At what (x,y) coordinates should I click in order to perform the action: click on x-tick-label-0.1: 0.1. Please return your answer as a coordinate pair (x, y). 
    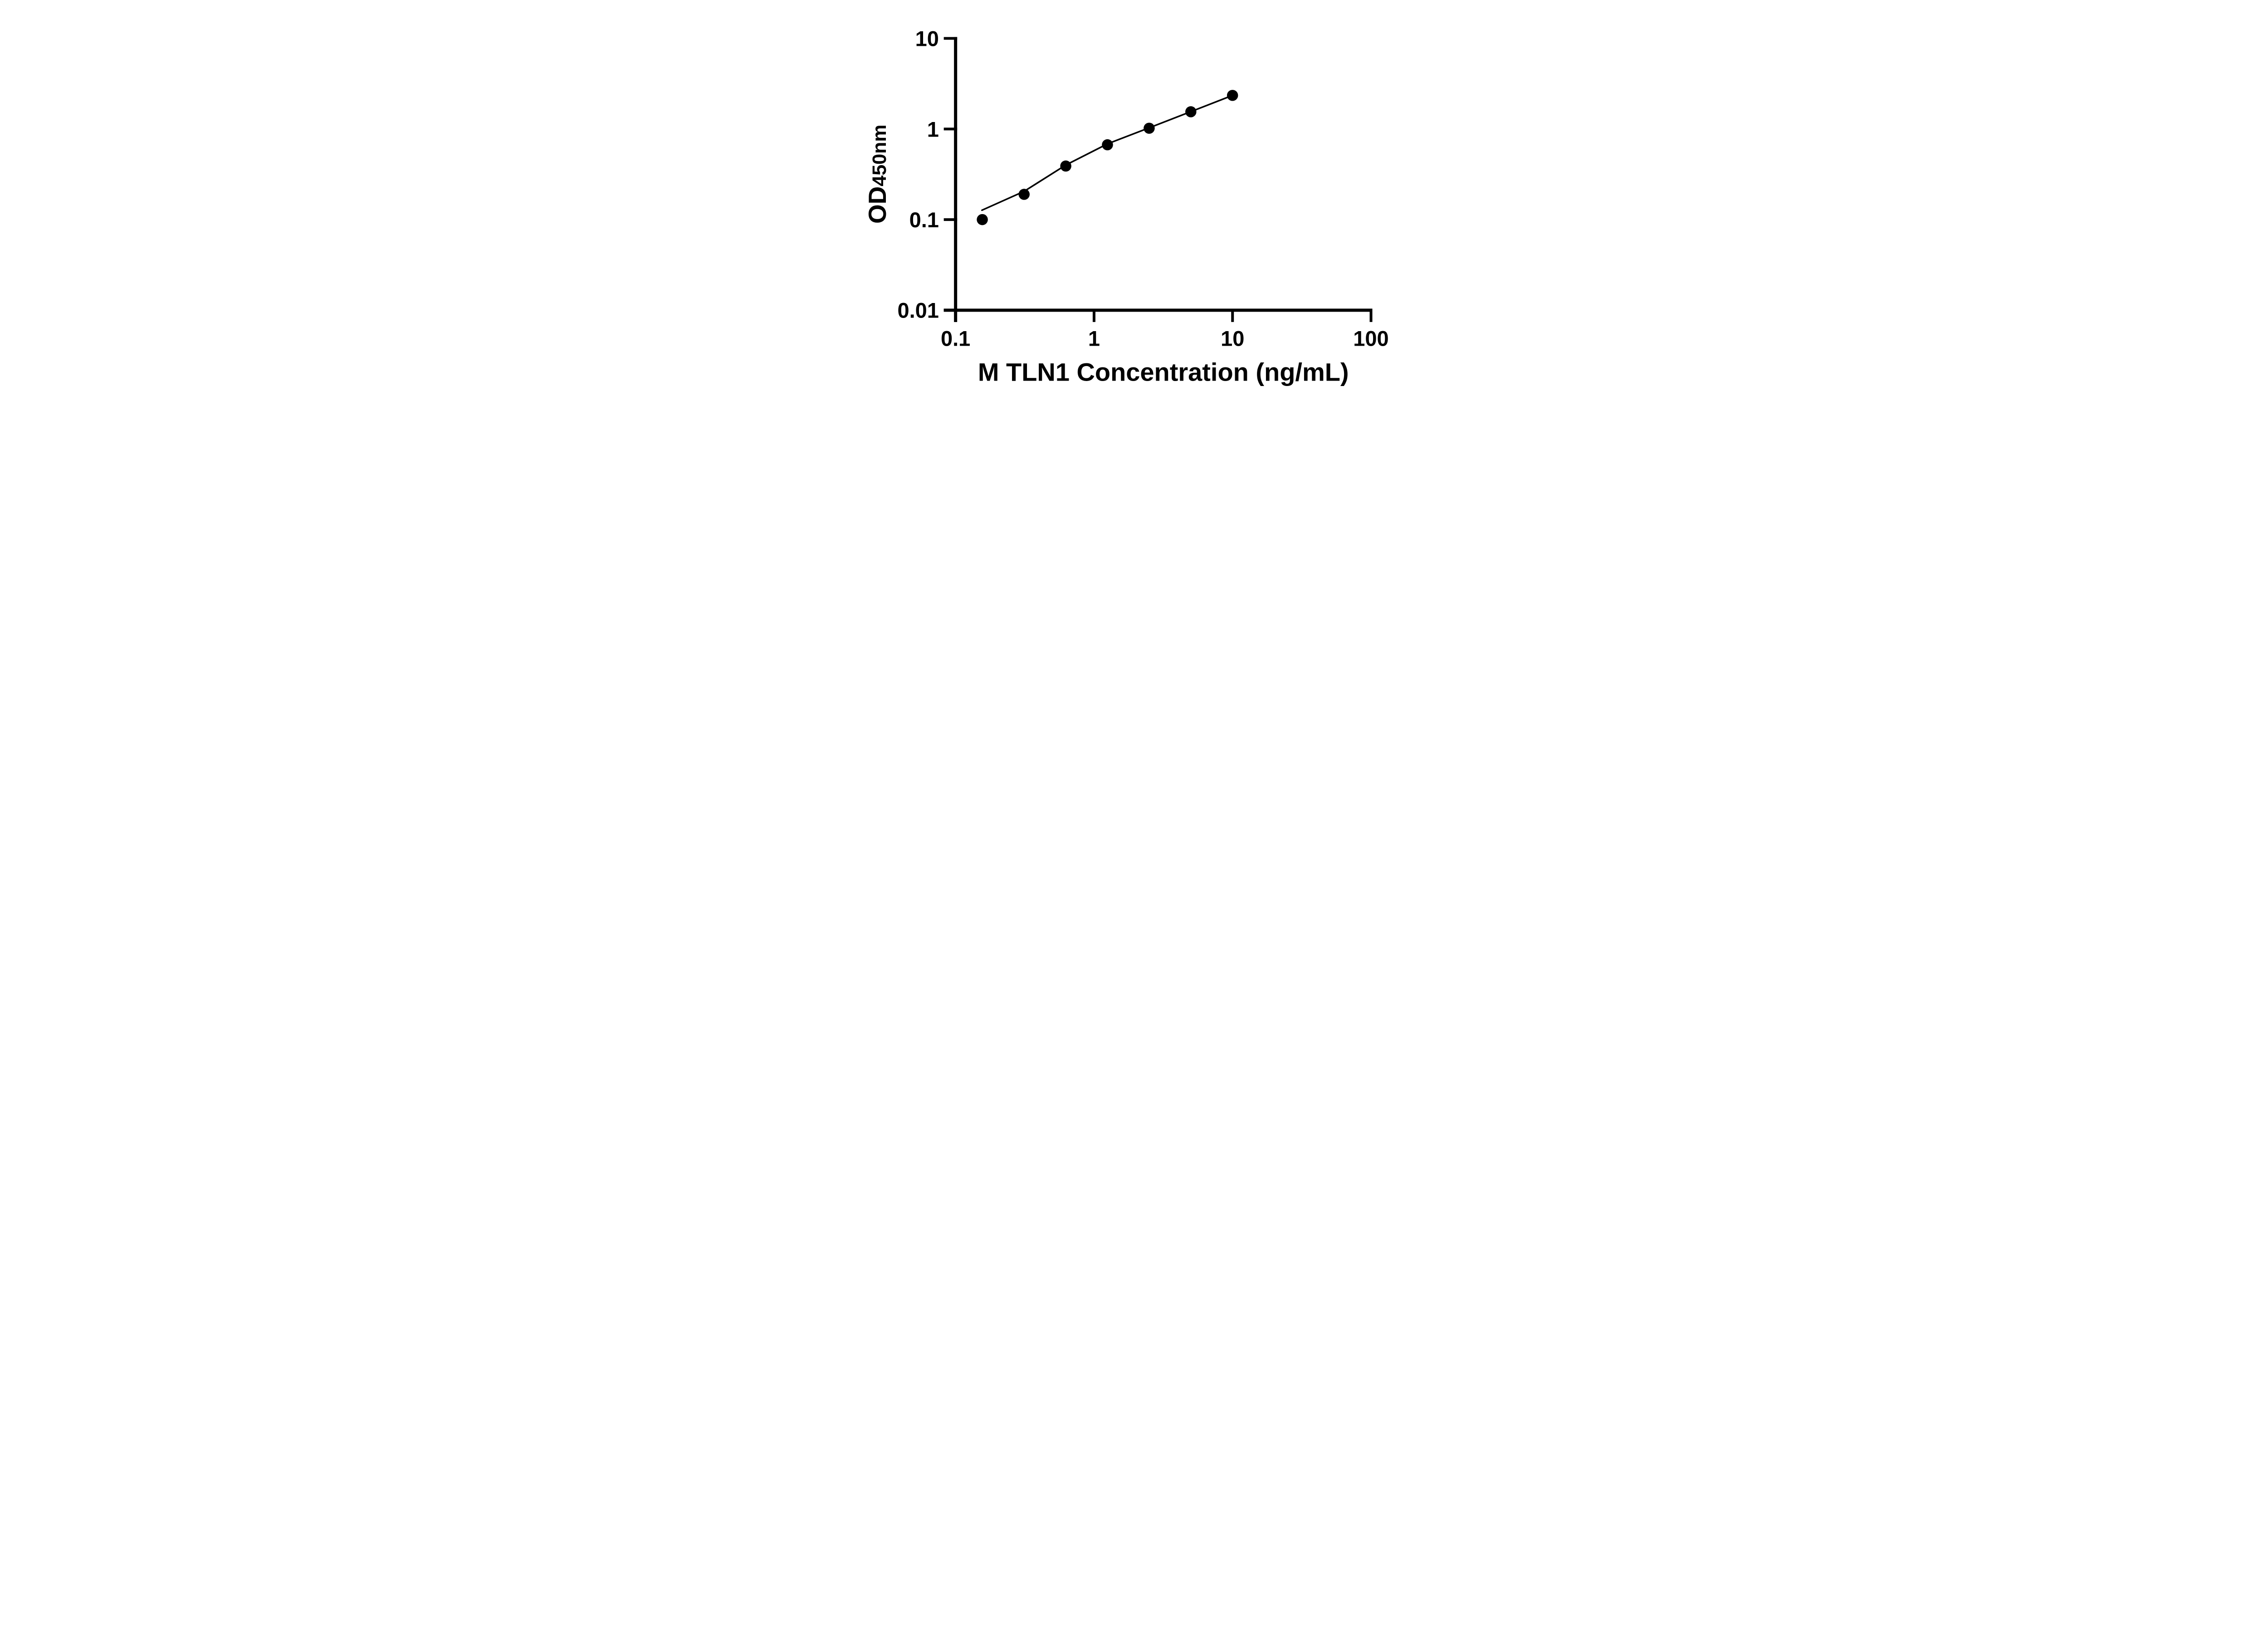
    Looking at the image, I should click on (956, 339).